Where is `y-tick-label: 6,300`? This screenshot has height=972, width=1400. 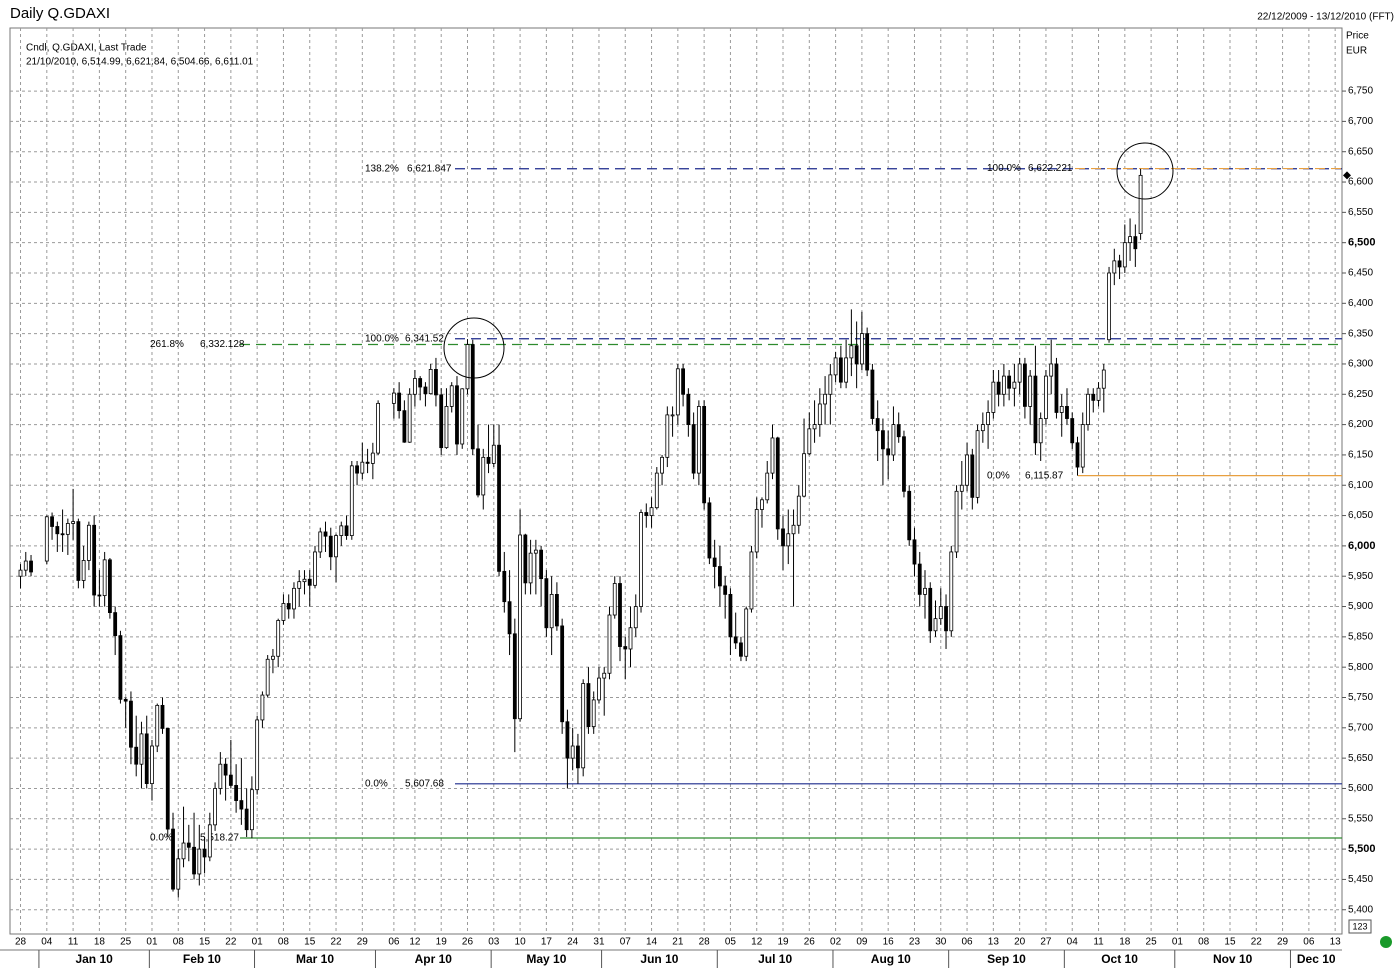 y-tick-label: 6,300 is located at coordinates (1360, 364).